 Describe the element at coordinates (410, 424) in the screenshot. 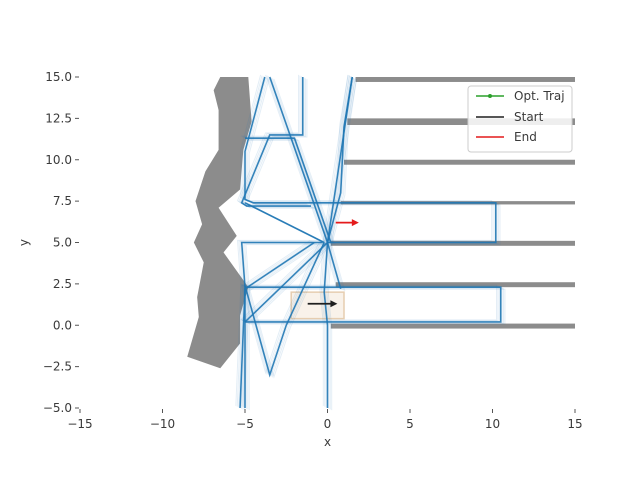

I see `x-tick-label-4: 5` at that location.